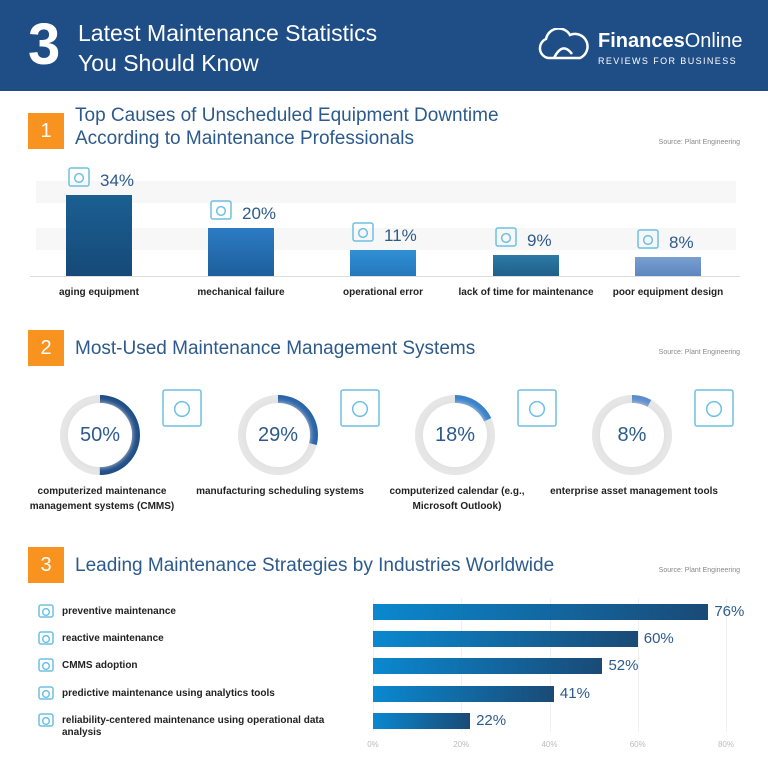 The image size is (768, 768). What do you see at coordinates (46, 638) in the screenshot?
I see `worker-icon` at bounding box center [46, 638].